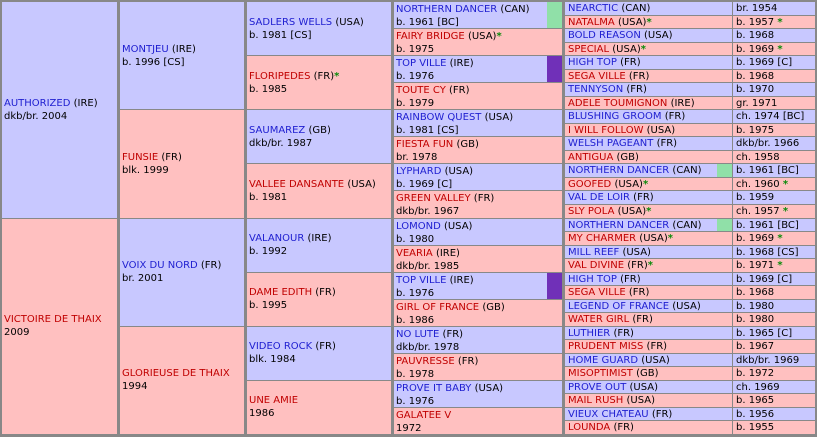 Image resolution: width=817 pixels, height=437 pixels. What do you see at coordinates (599, 320) in the screenshot?
I see `g5-horse-name-link: WATER GIRL` at bounding box center [599, 320].